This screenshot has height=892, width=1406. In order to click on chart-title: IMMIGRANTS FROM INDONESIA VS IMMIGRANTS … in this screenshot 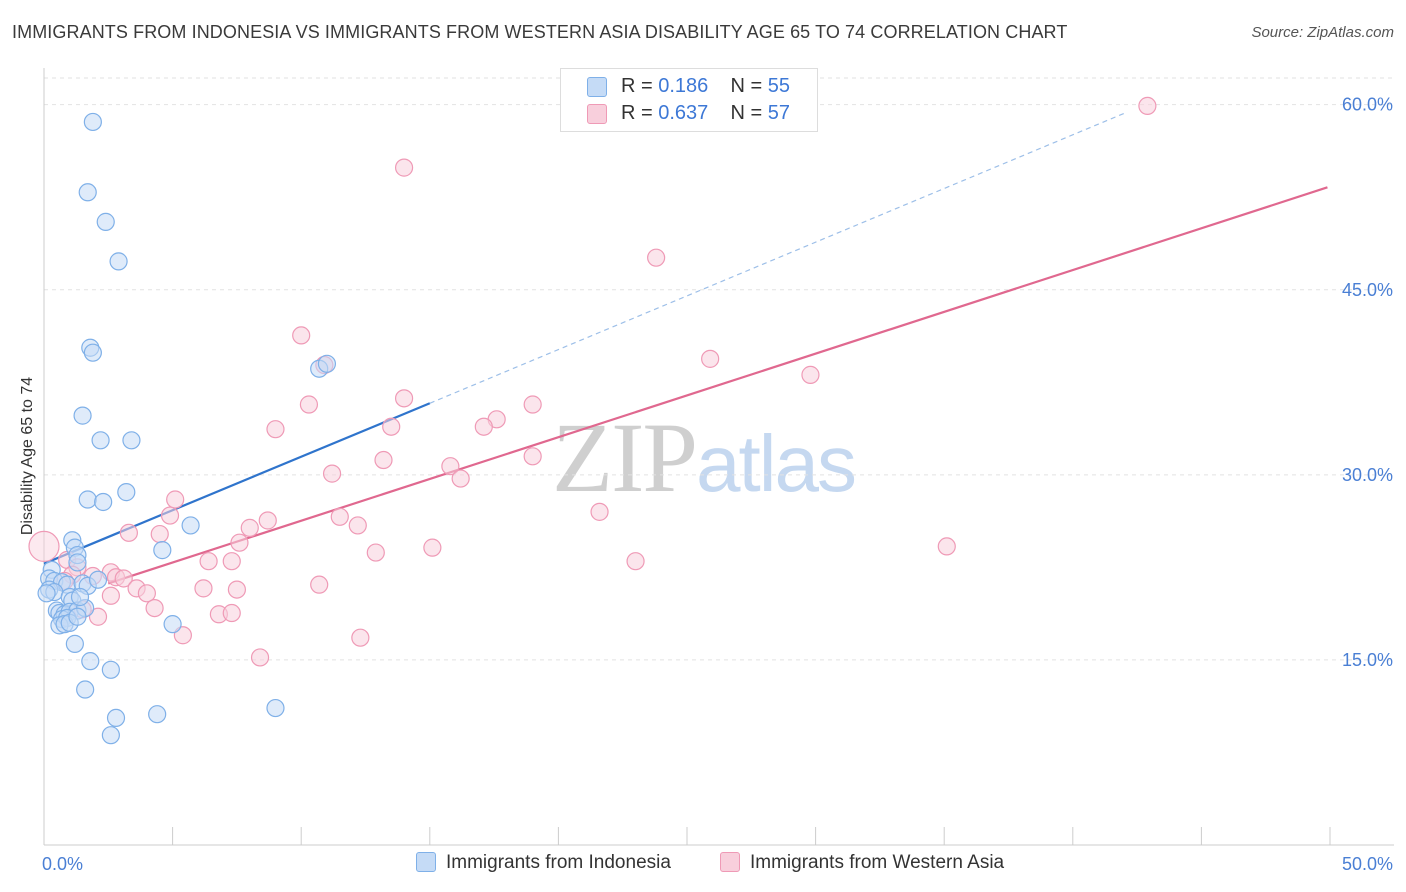, I will do `click(540, 32)`.